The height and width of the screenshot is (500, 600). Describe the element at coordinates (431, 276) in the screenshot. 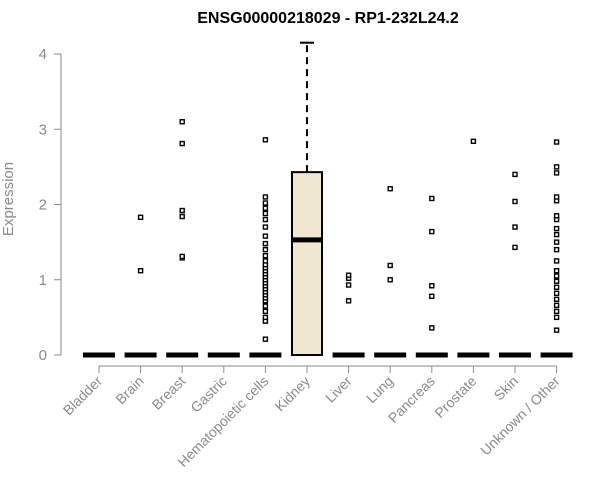

I see `box-pancreas` at that location.